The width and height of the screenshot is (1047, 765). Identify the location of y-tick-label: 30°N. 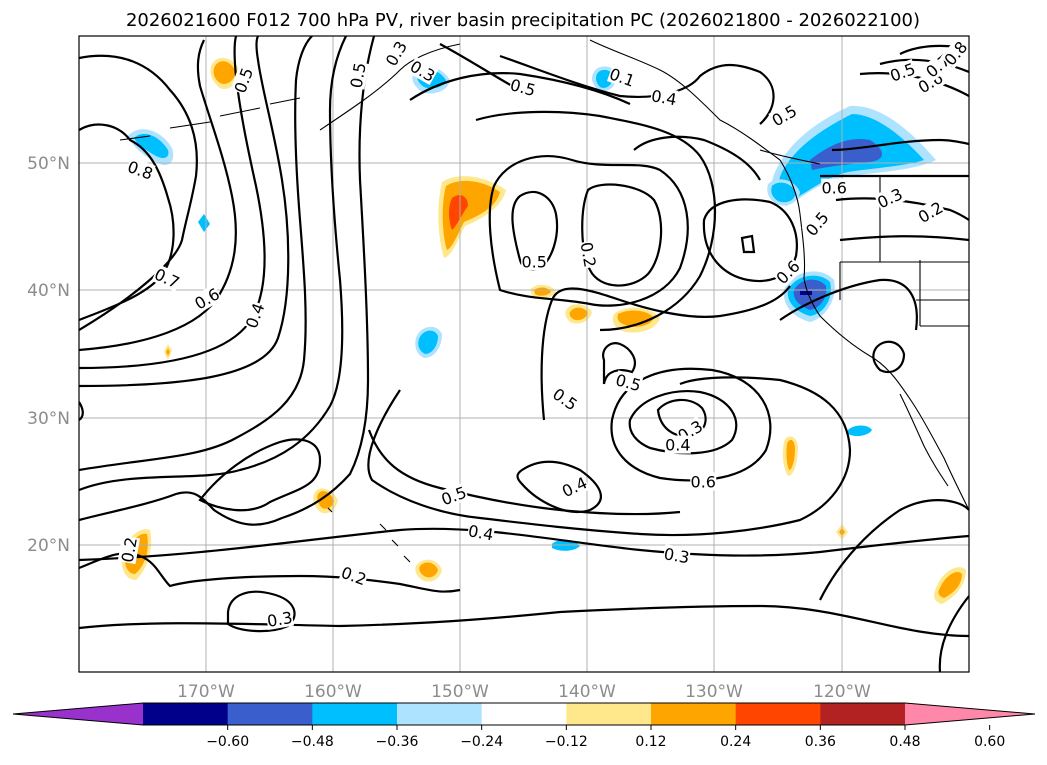
(48, 419).